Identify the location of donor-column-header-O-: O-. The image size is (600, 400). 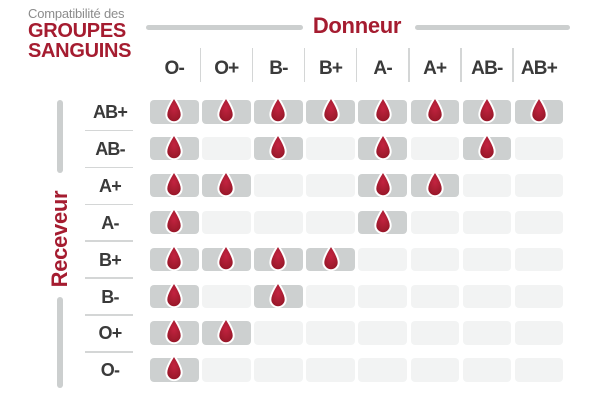
(174, 68).